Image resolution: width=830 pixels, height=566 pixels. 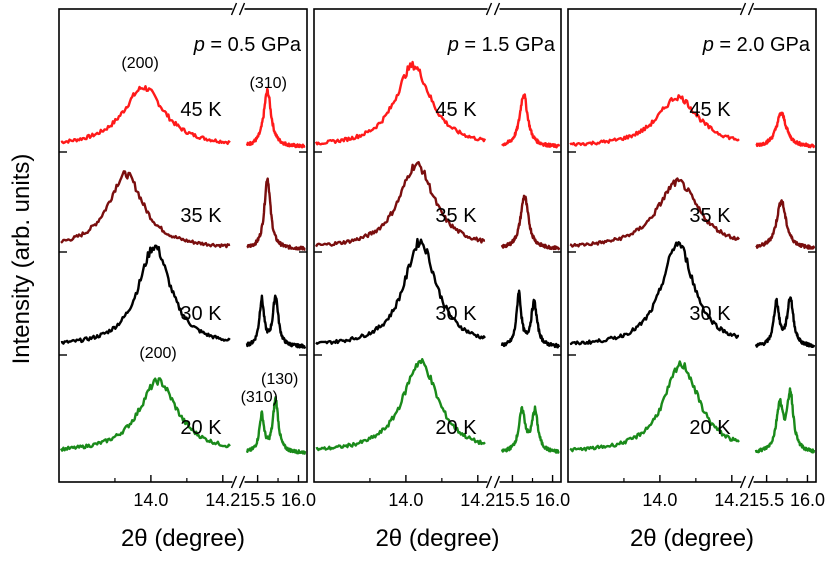 I want to click on pressure-label: p = 2.0 GPa, so click(x=756, y=45).